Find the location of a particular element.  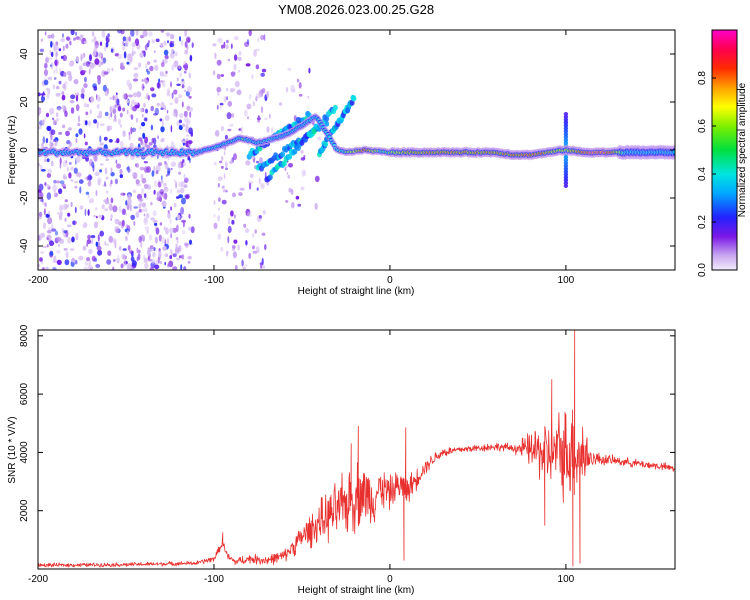

y-tick-label: 2000 is located at coordinates (24, 510).